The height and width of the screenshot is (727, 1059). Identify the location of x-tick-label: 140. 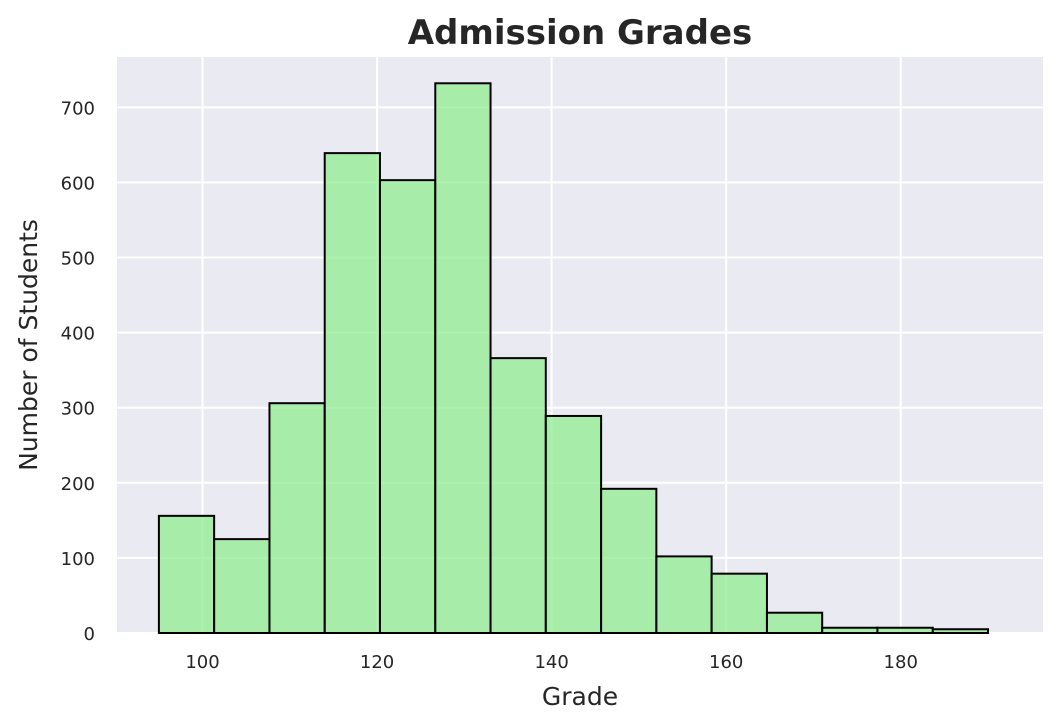
(551, 662).